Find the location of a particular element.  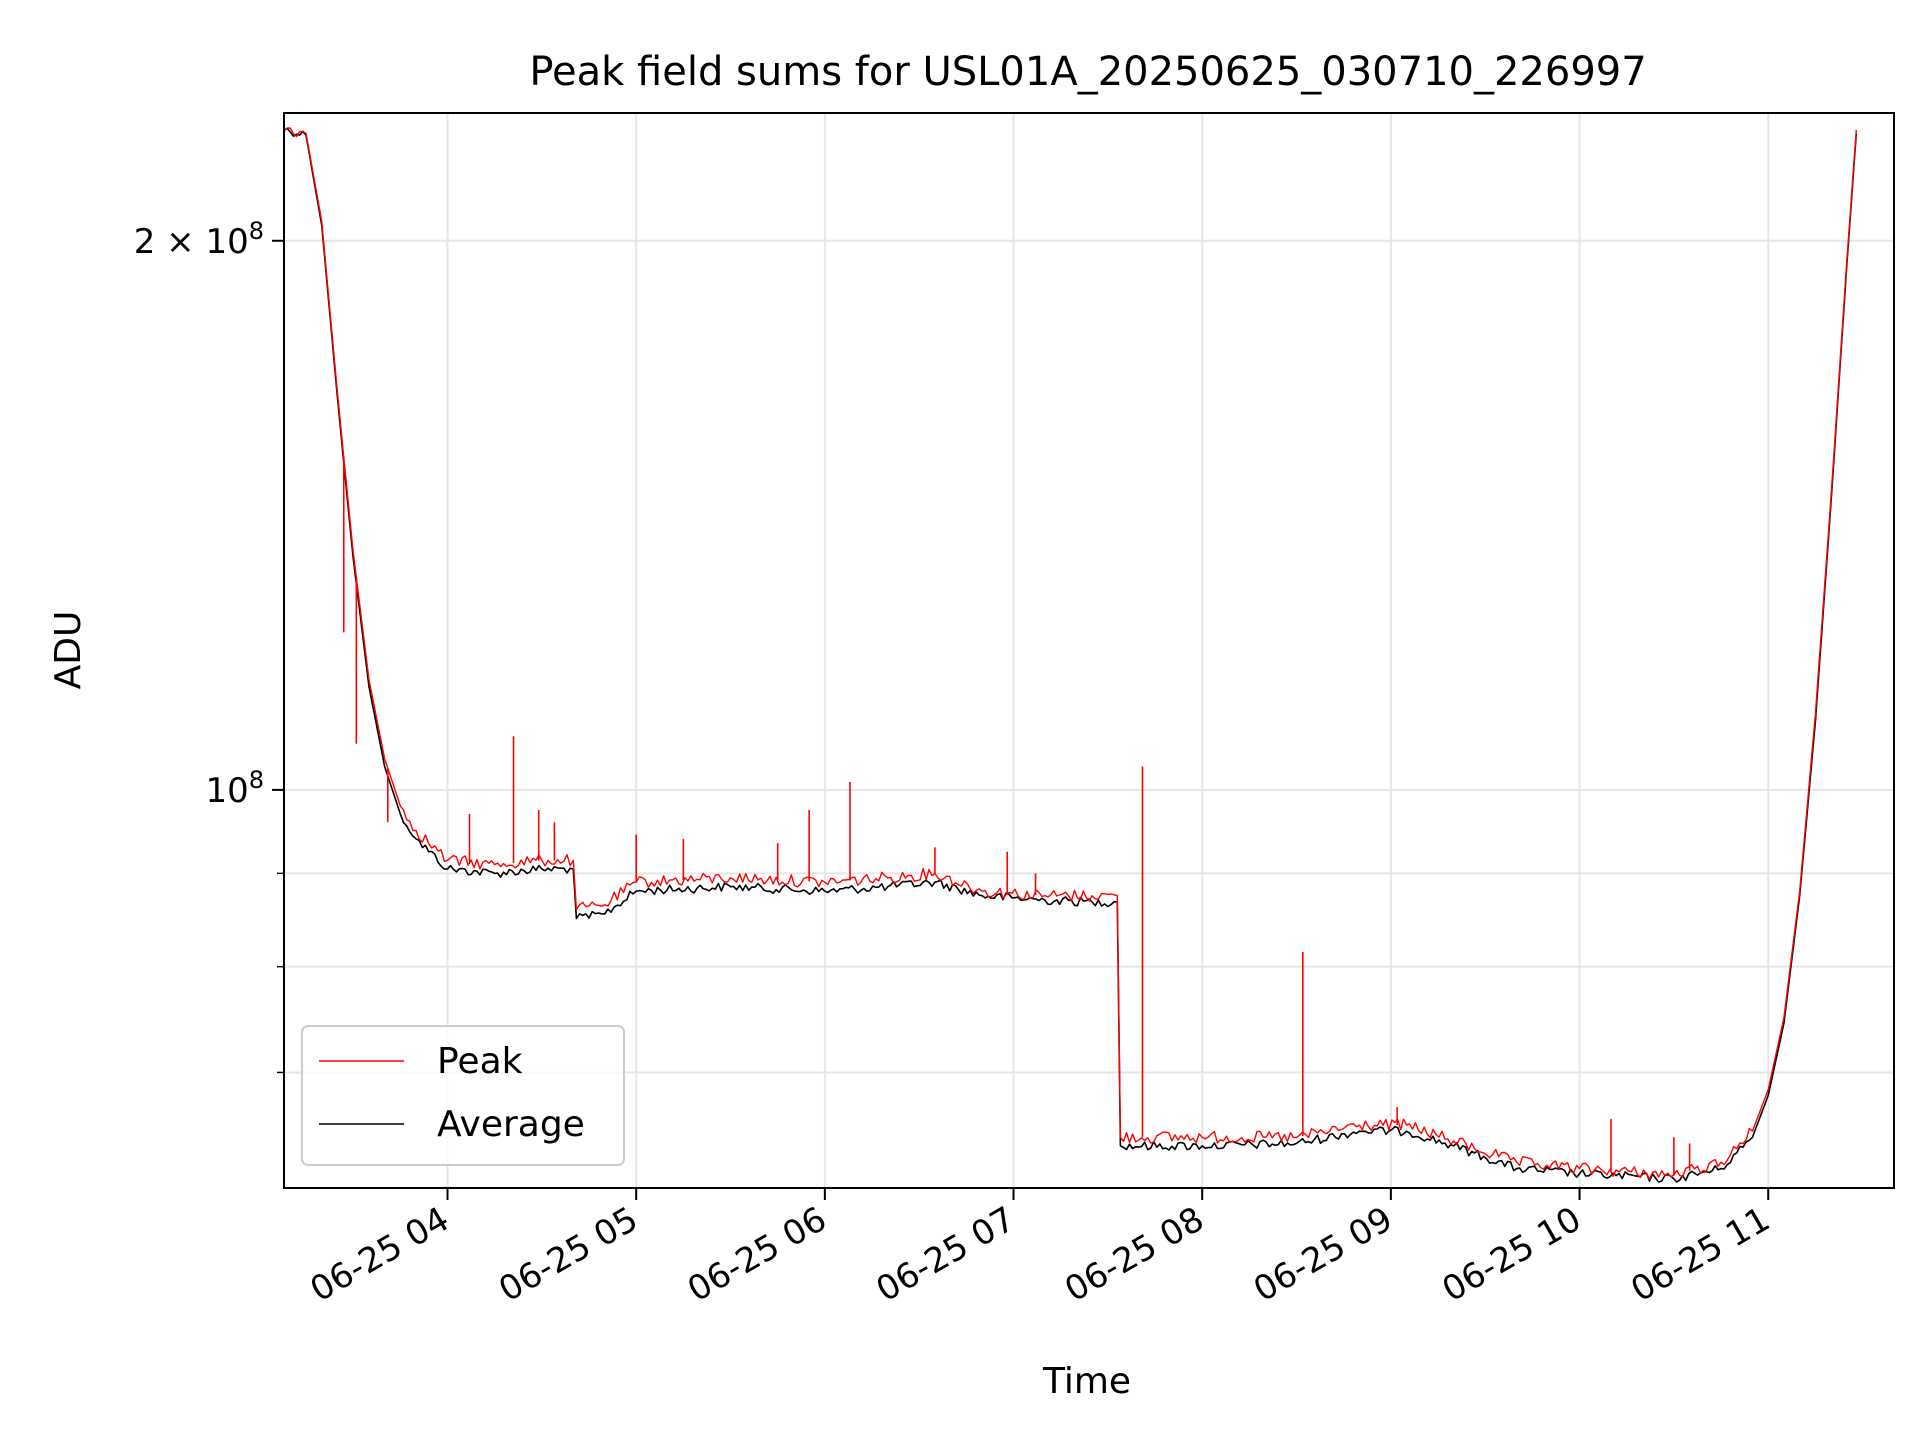

legend: Peak Average is located at coordinates (463, 1095).